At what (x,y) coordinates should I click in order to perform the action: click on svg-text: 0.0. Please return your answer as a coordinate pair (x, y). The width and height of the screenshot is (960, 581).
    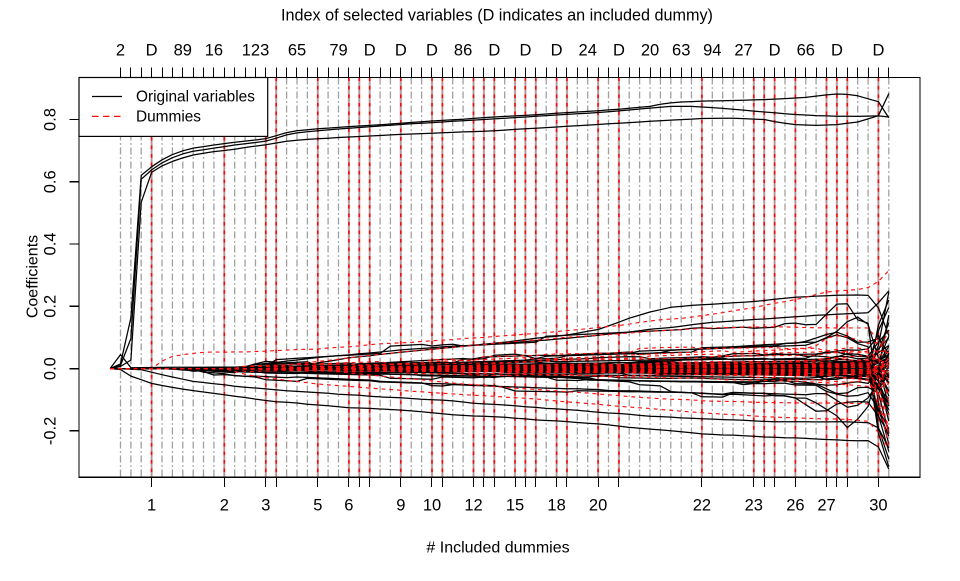
    Looking at the image, I should click on (51, 368).